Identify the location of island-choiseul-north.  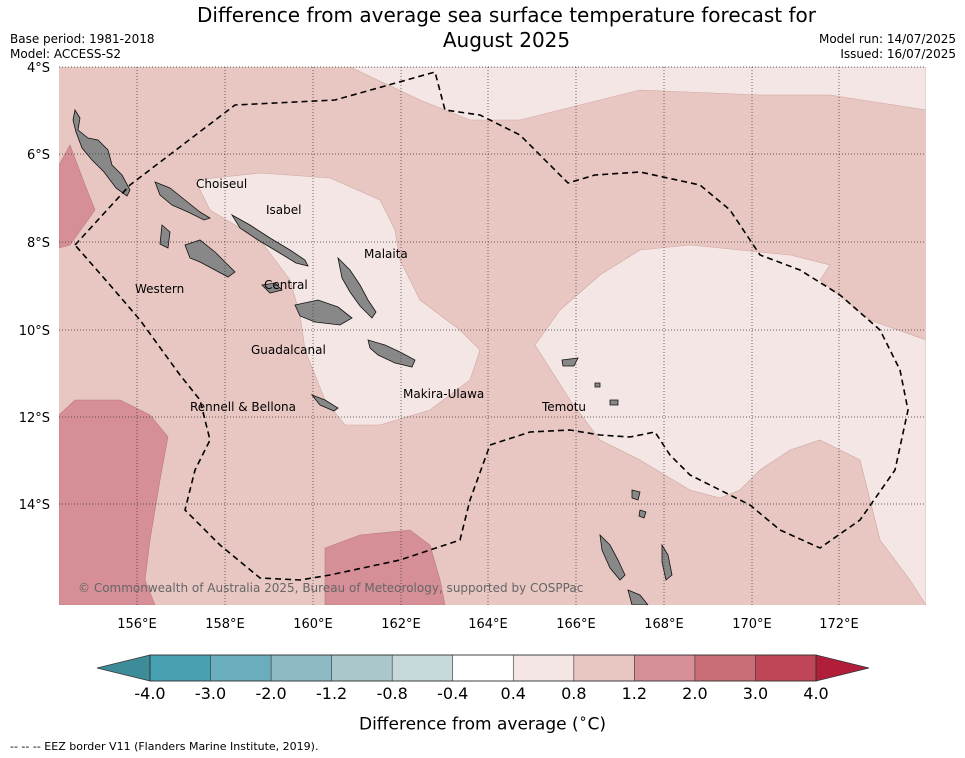
(101, 152).